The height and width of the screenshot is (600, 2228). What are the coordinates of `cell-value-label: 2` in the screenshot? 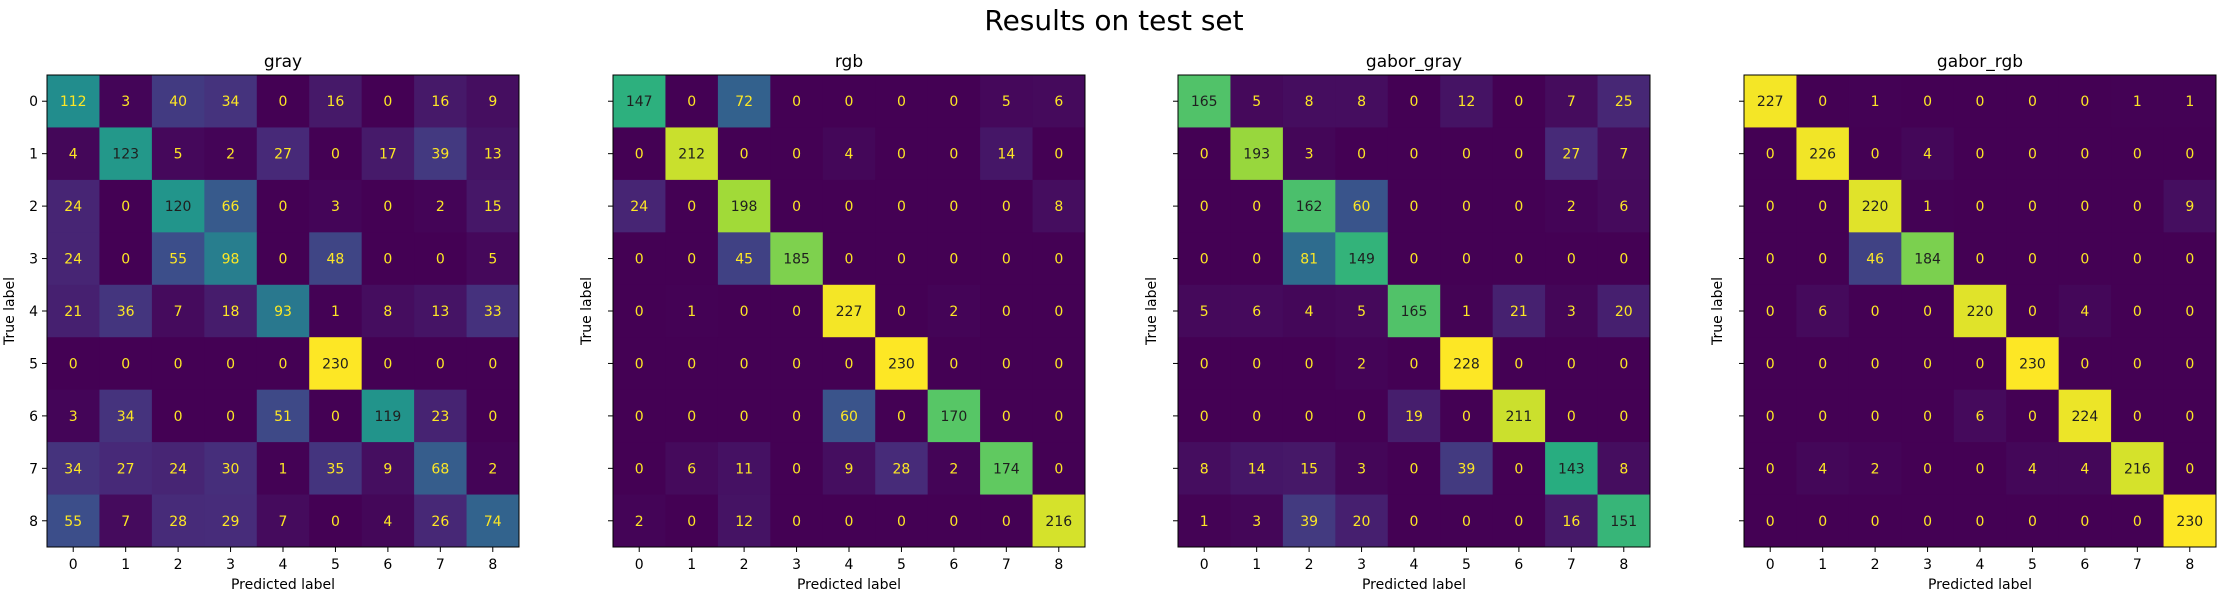 It's located at (1571, 207).